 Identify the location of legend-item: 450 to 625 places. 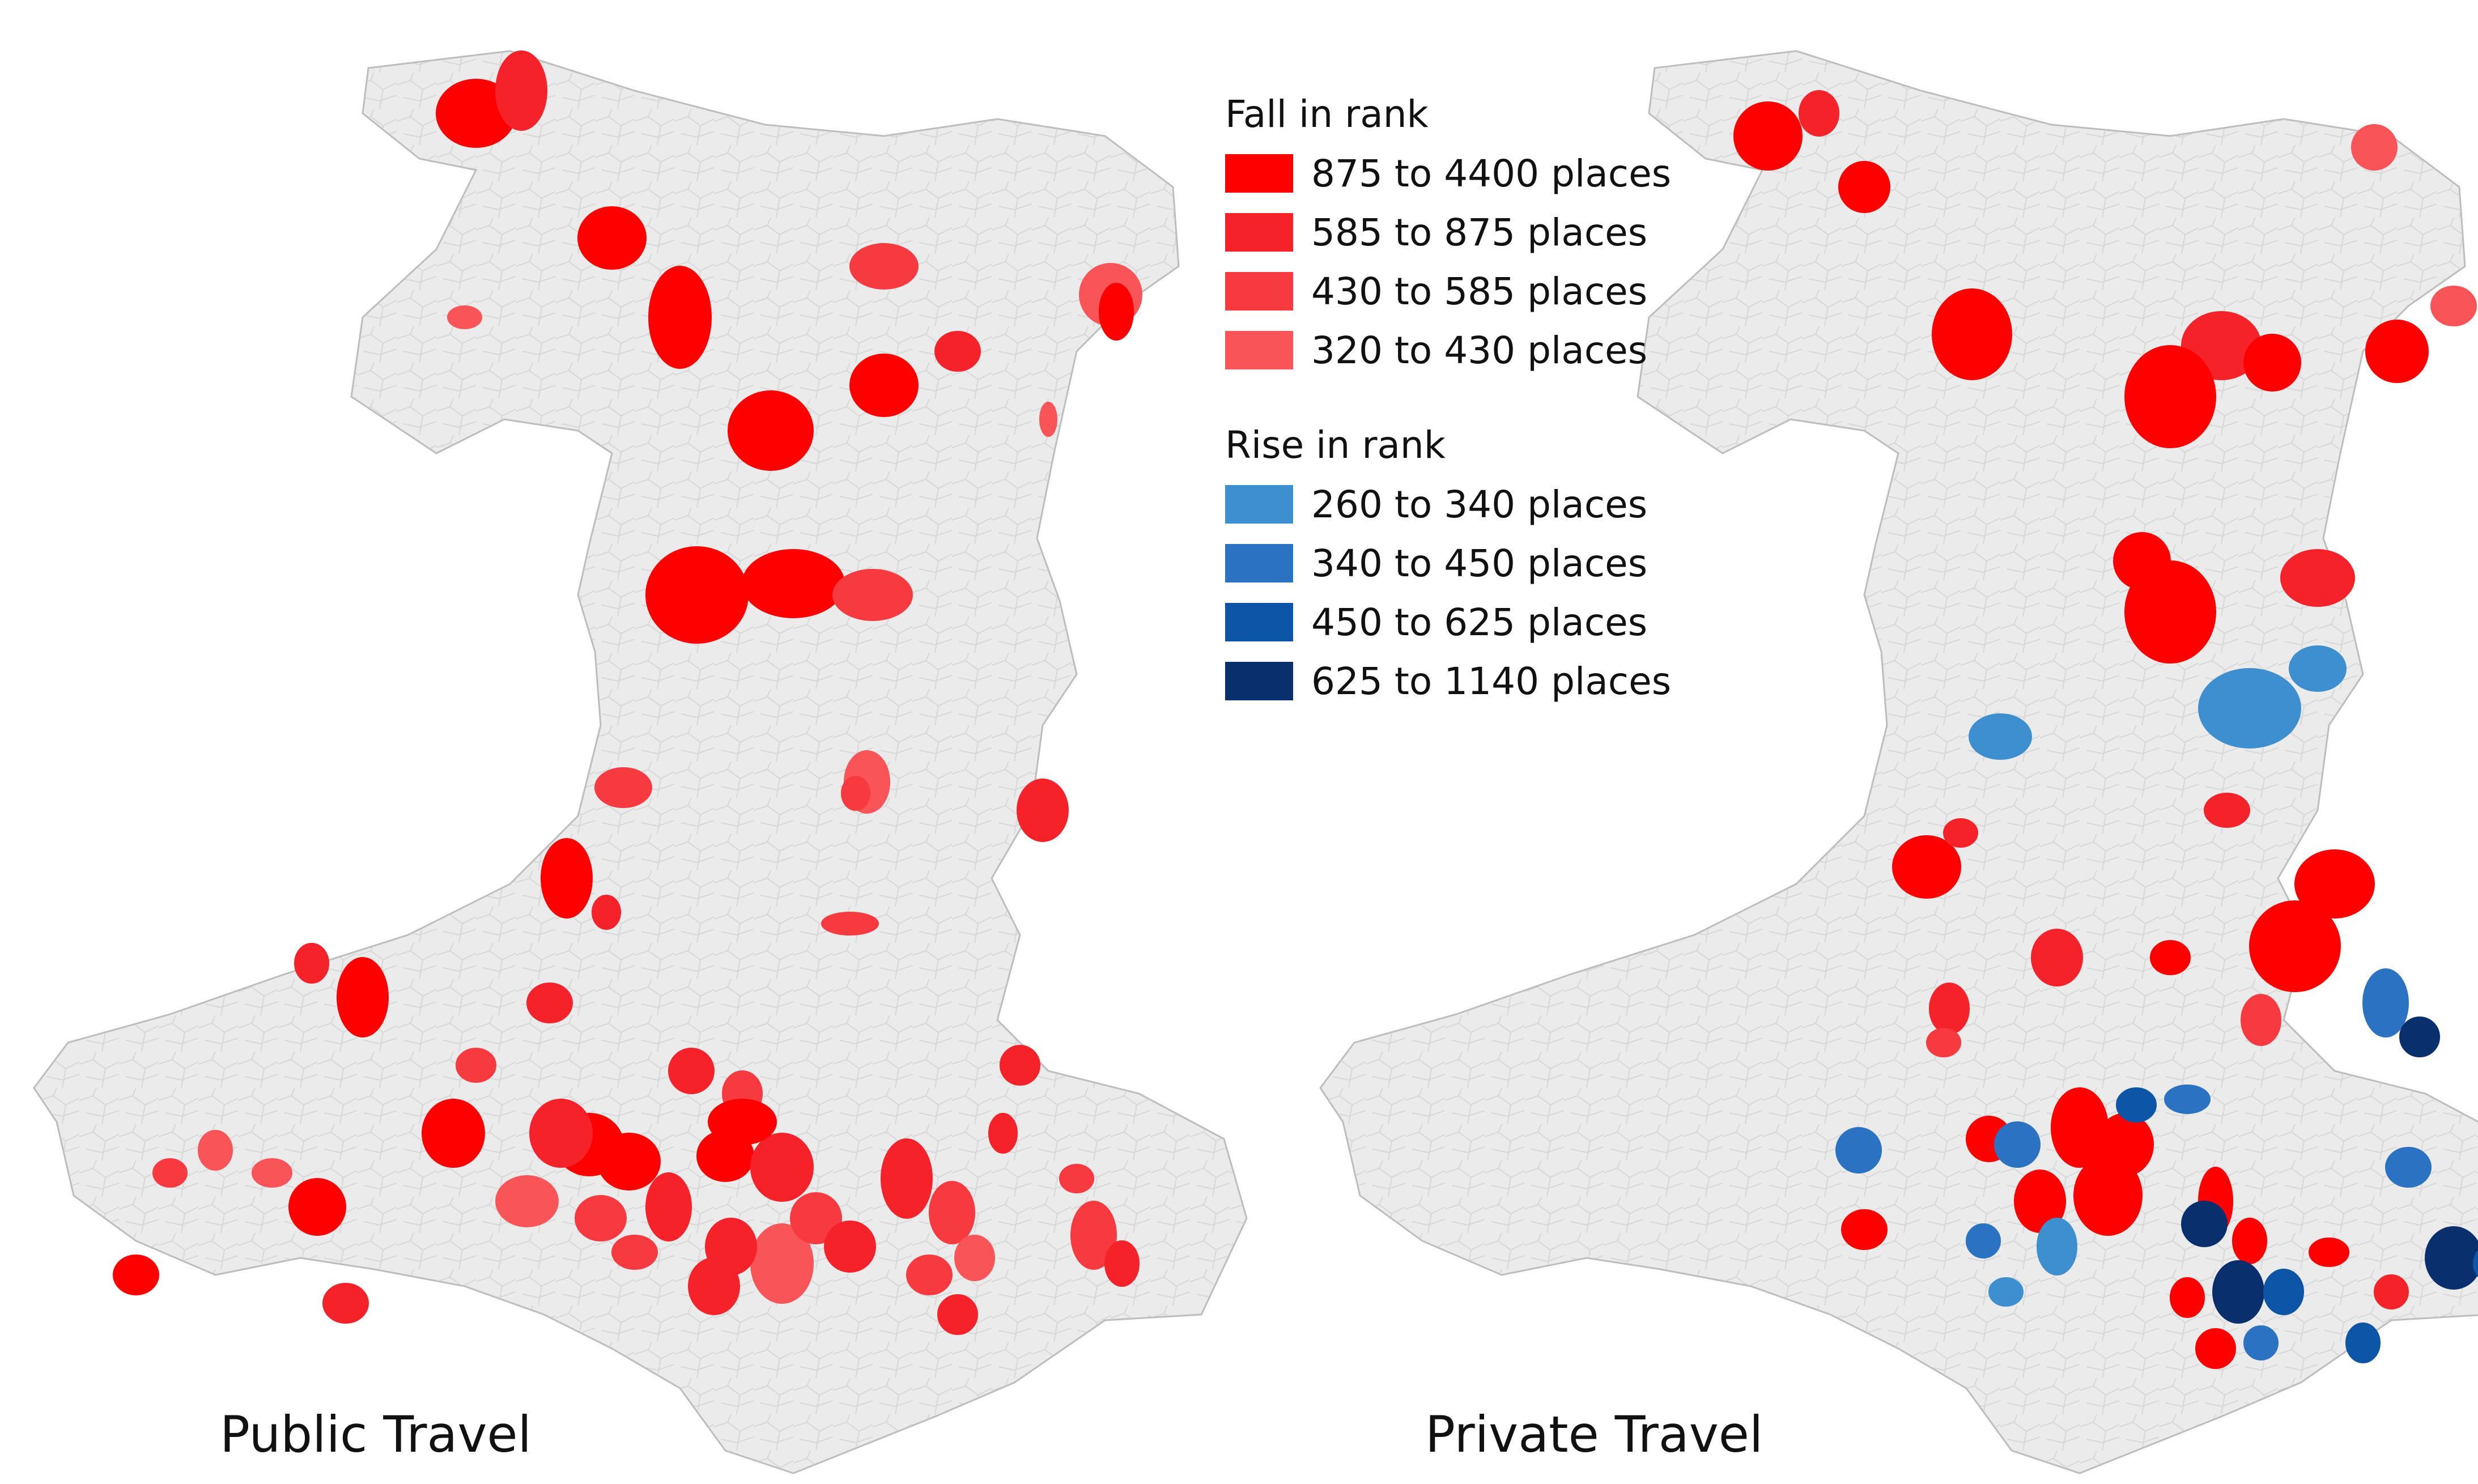
(1480, 622).